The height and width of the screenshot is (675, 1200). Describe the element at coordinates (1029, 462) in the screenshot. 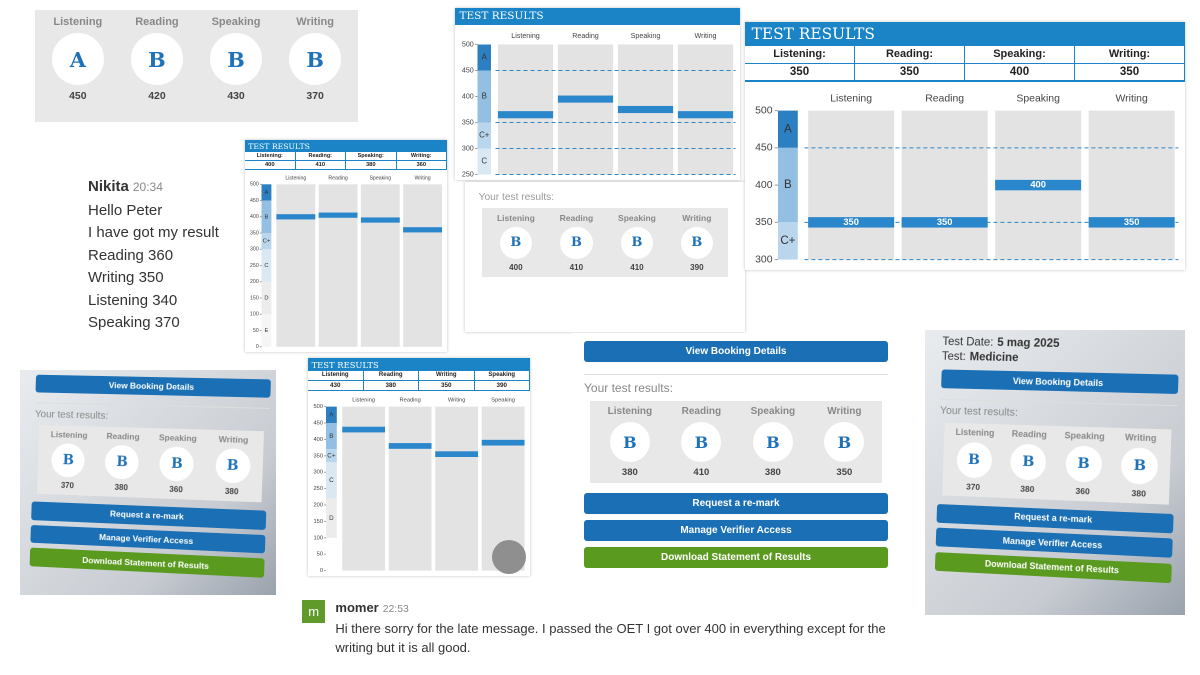

I see `score-column: Reading B 380` at that location.